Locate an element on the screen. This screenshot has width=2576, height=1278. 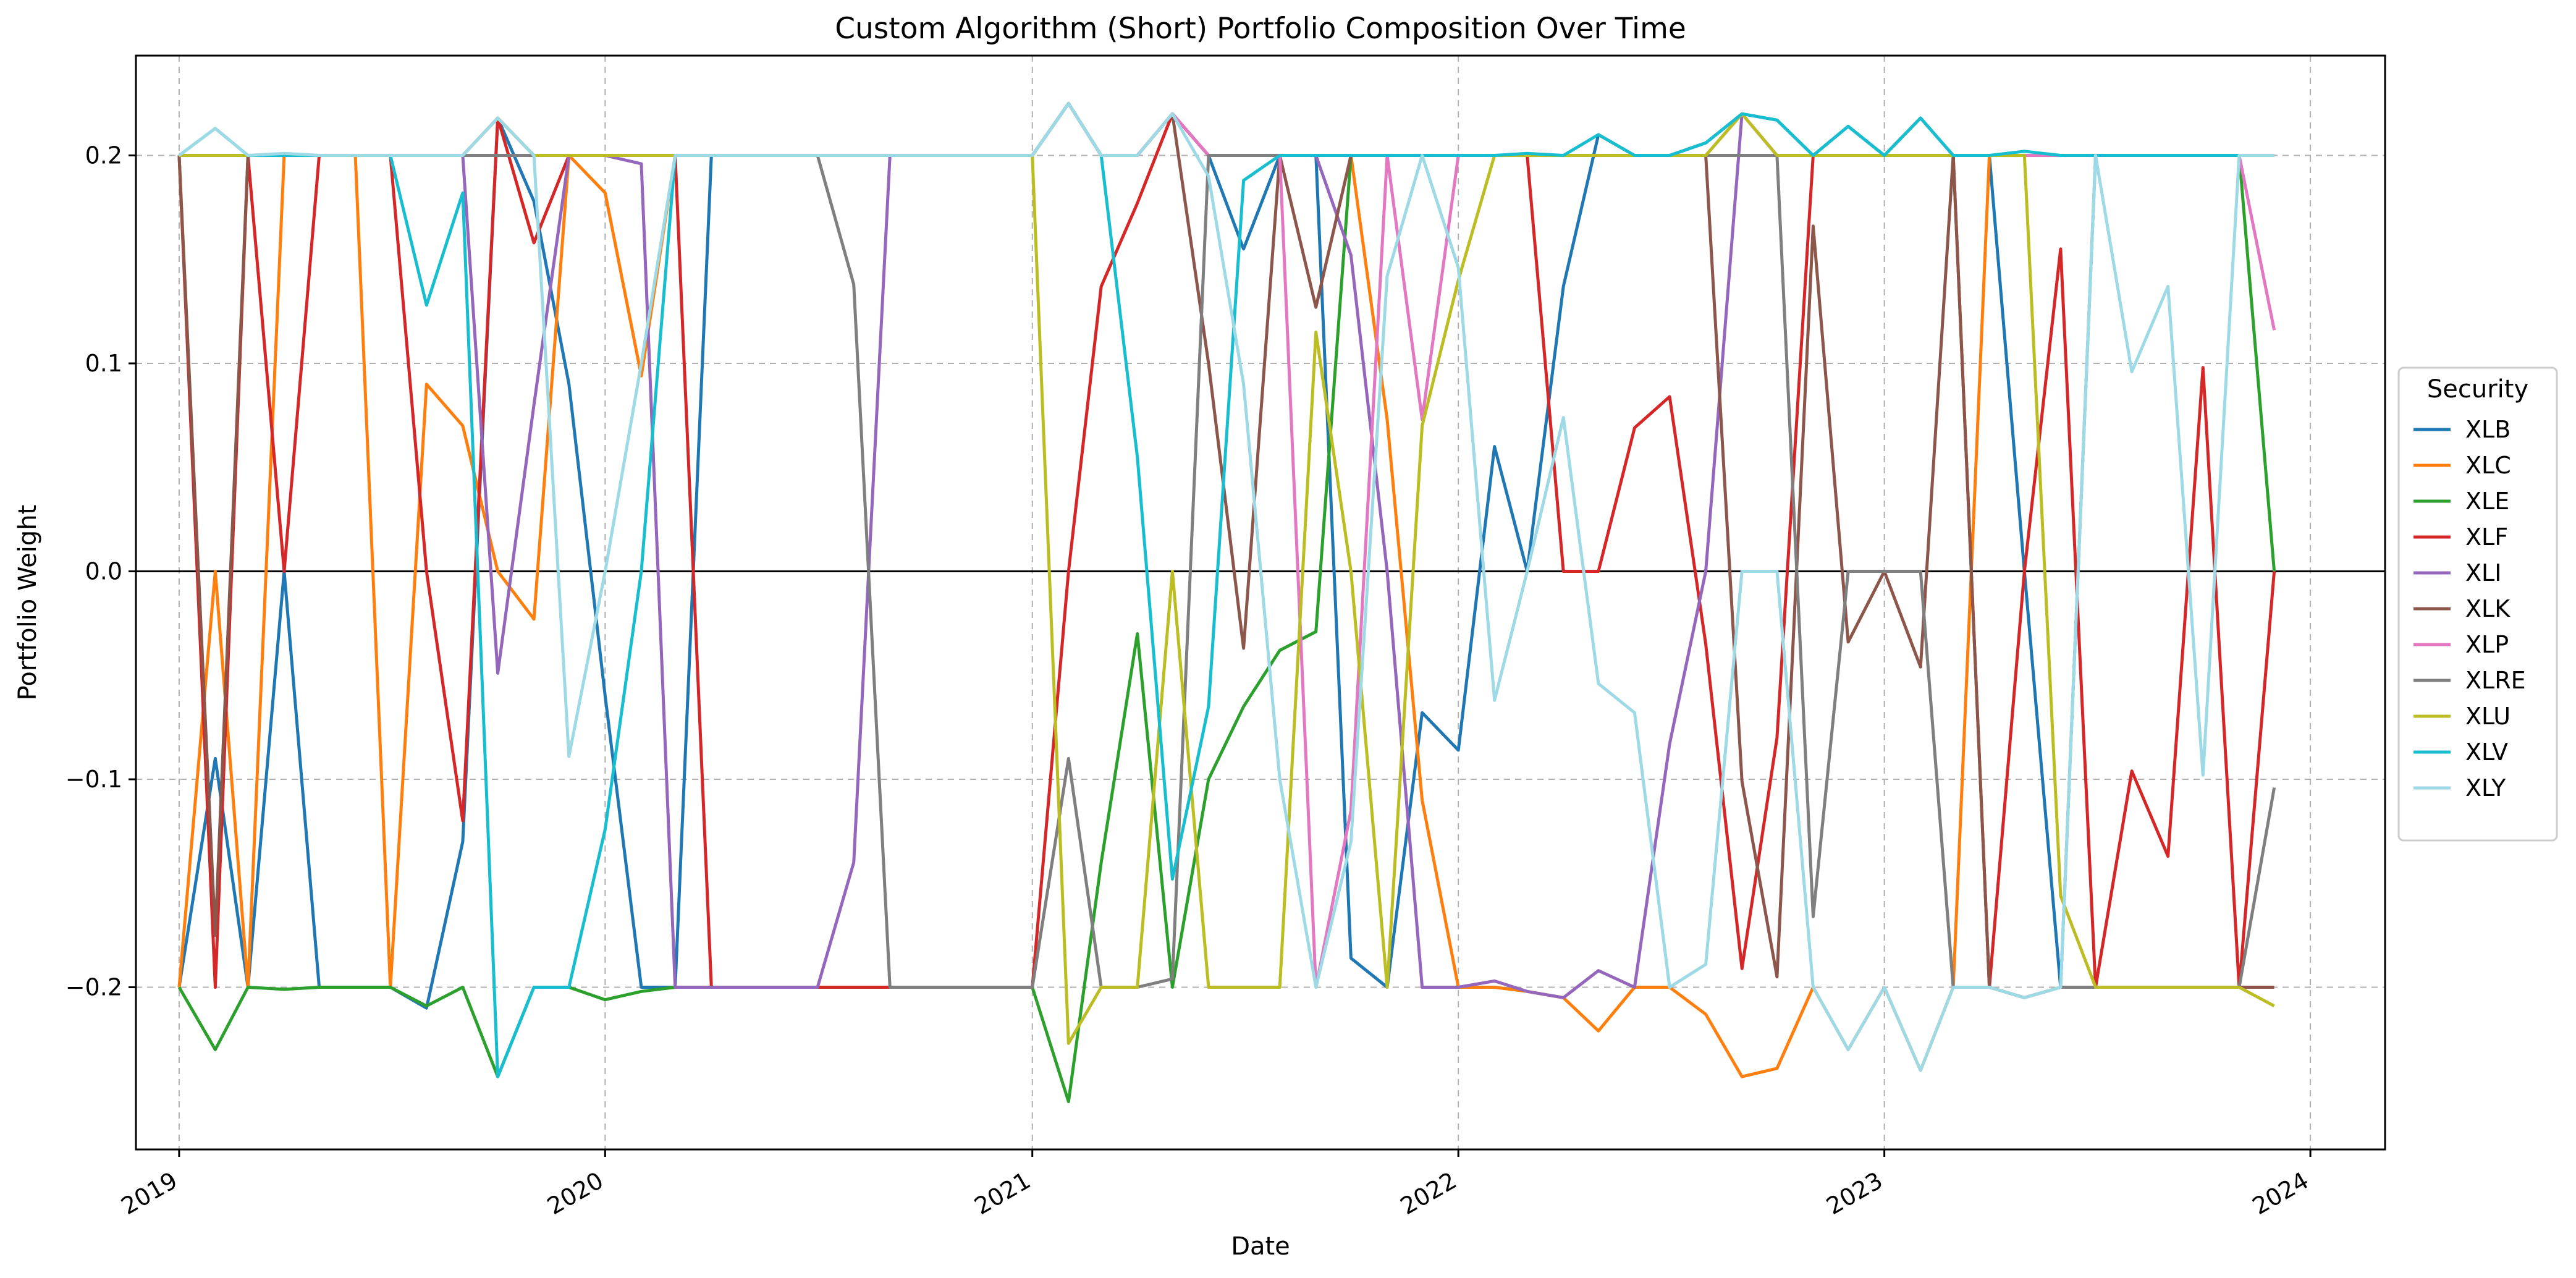
x-axis-label: Date is located at coordinates (1260, 1246).